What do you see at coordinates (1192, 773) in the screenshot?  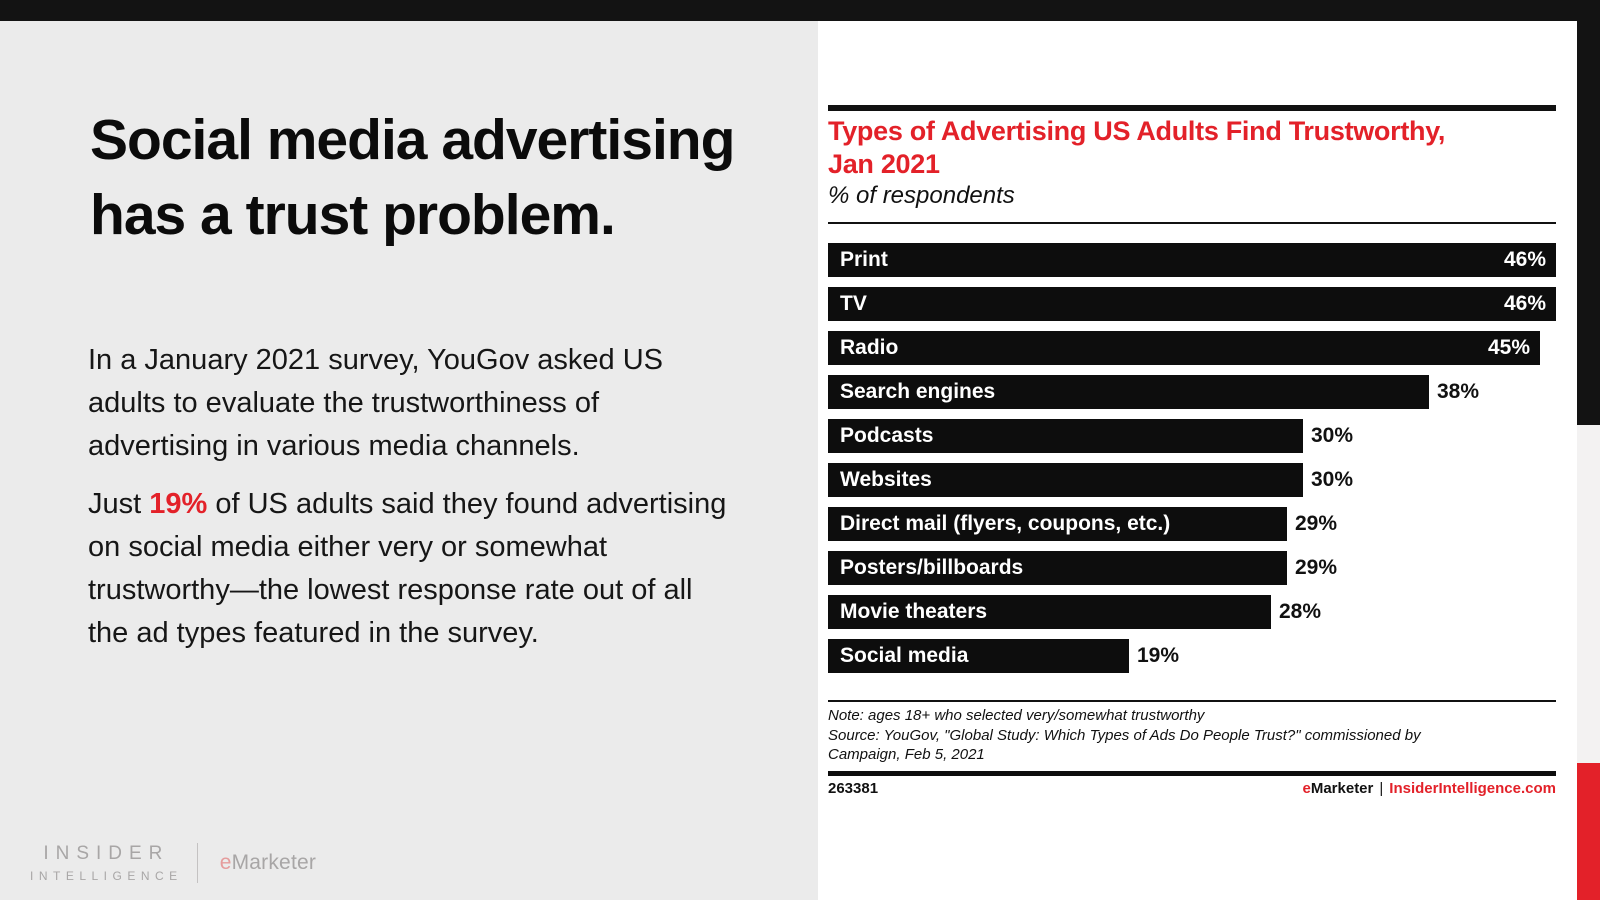 I see `chart-bottom-rule` at bounding box center [1192, 773].